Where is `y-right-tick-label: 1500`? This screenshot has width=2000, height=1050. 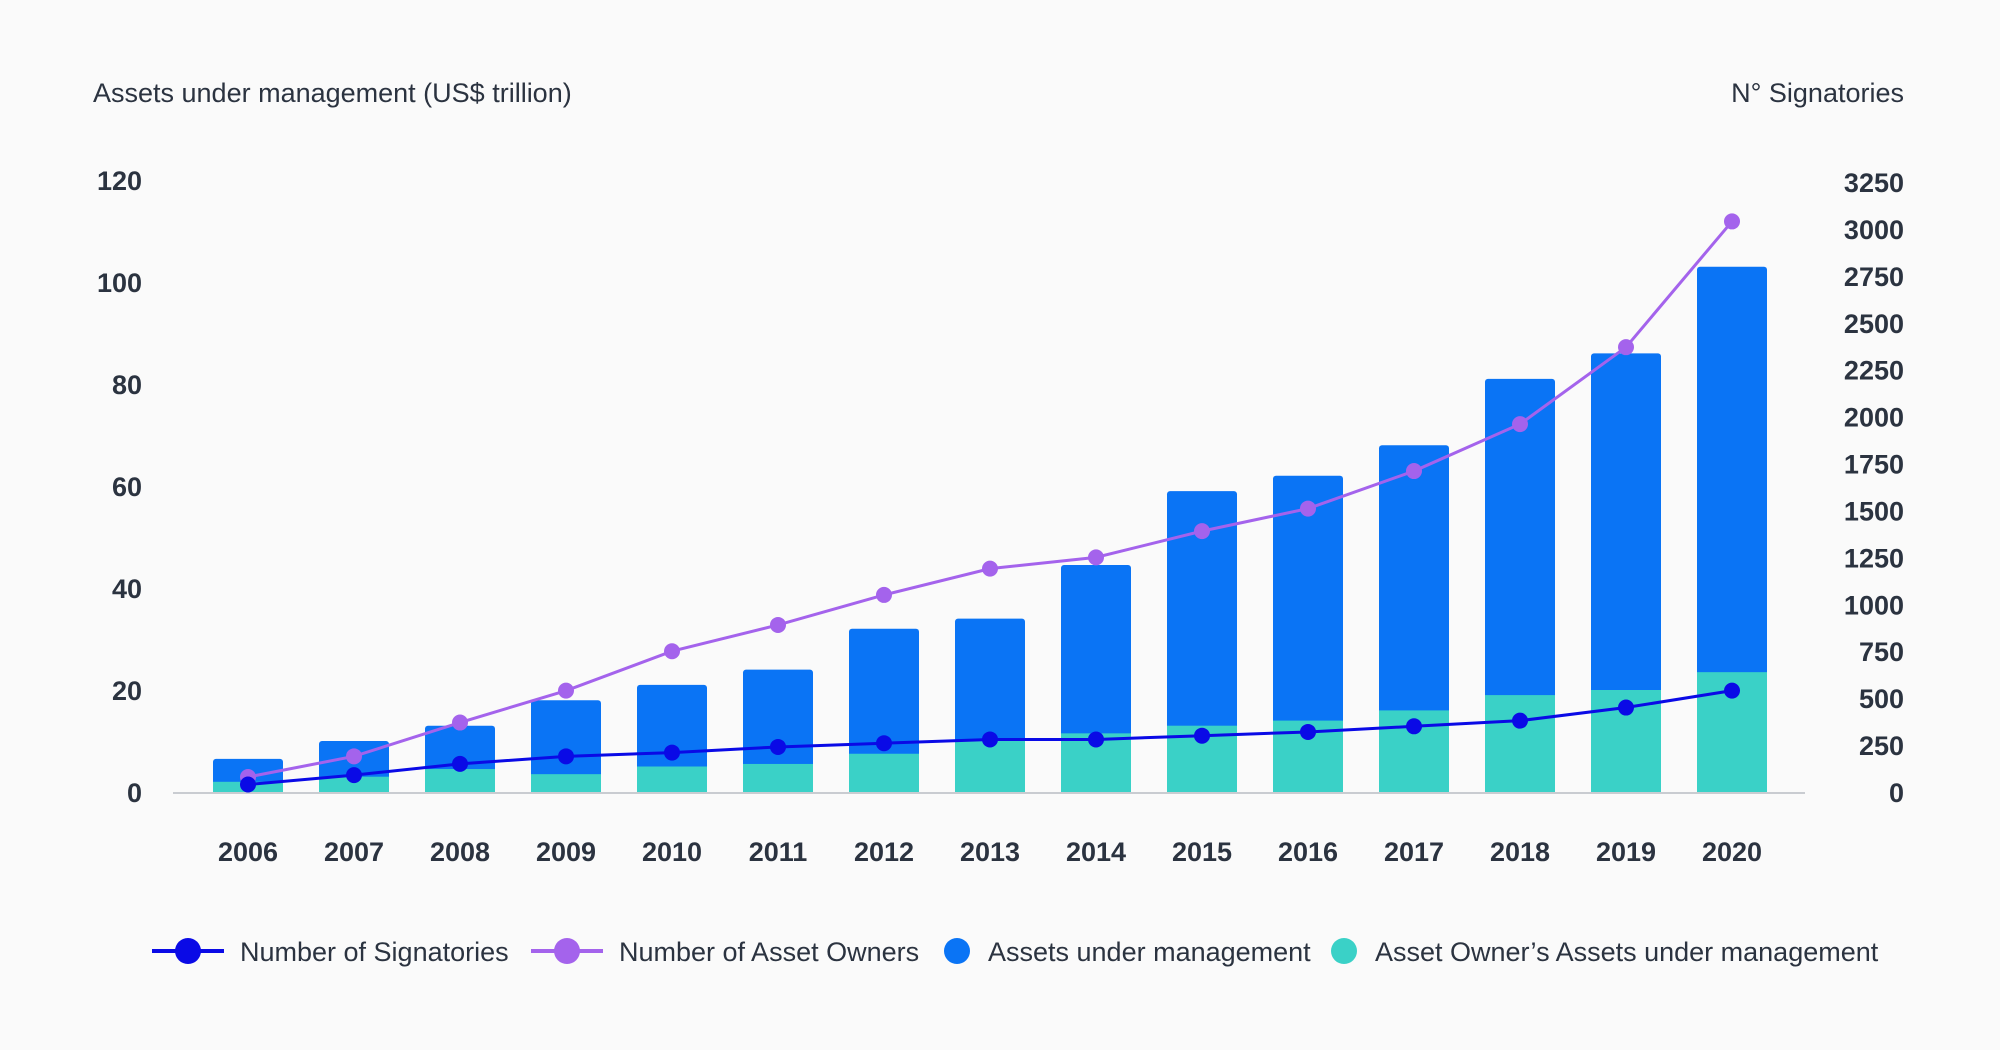
y-right-tick-label: 1500 is located at coordinates (1874, 511).